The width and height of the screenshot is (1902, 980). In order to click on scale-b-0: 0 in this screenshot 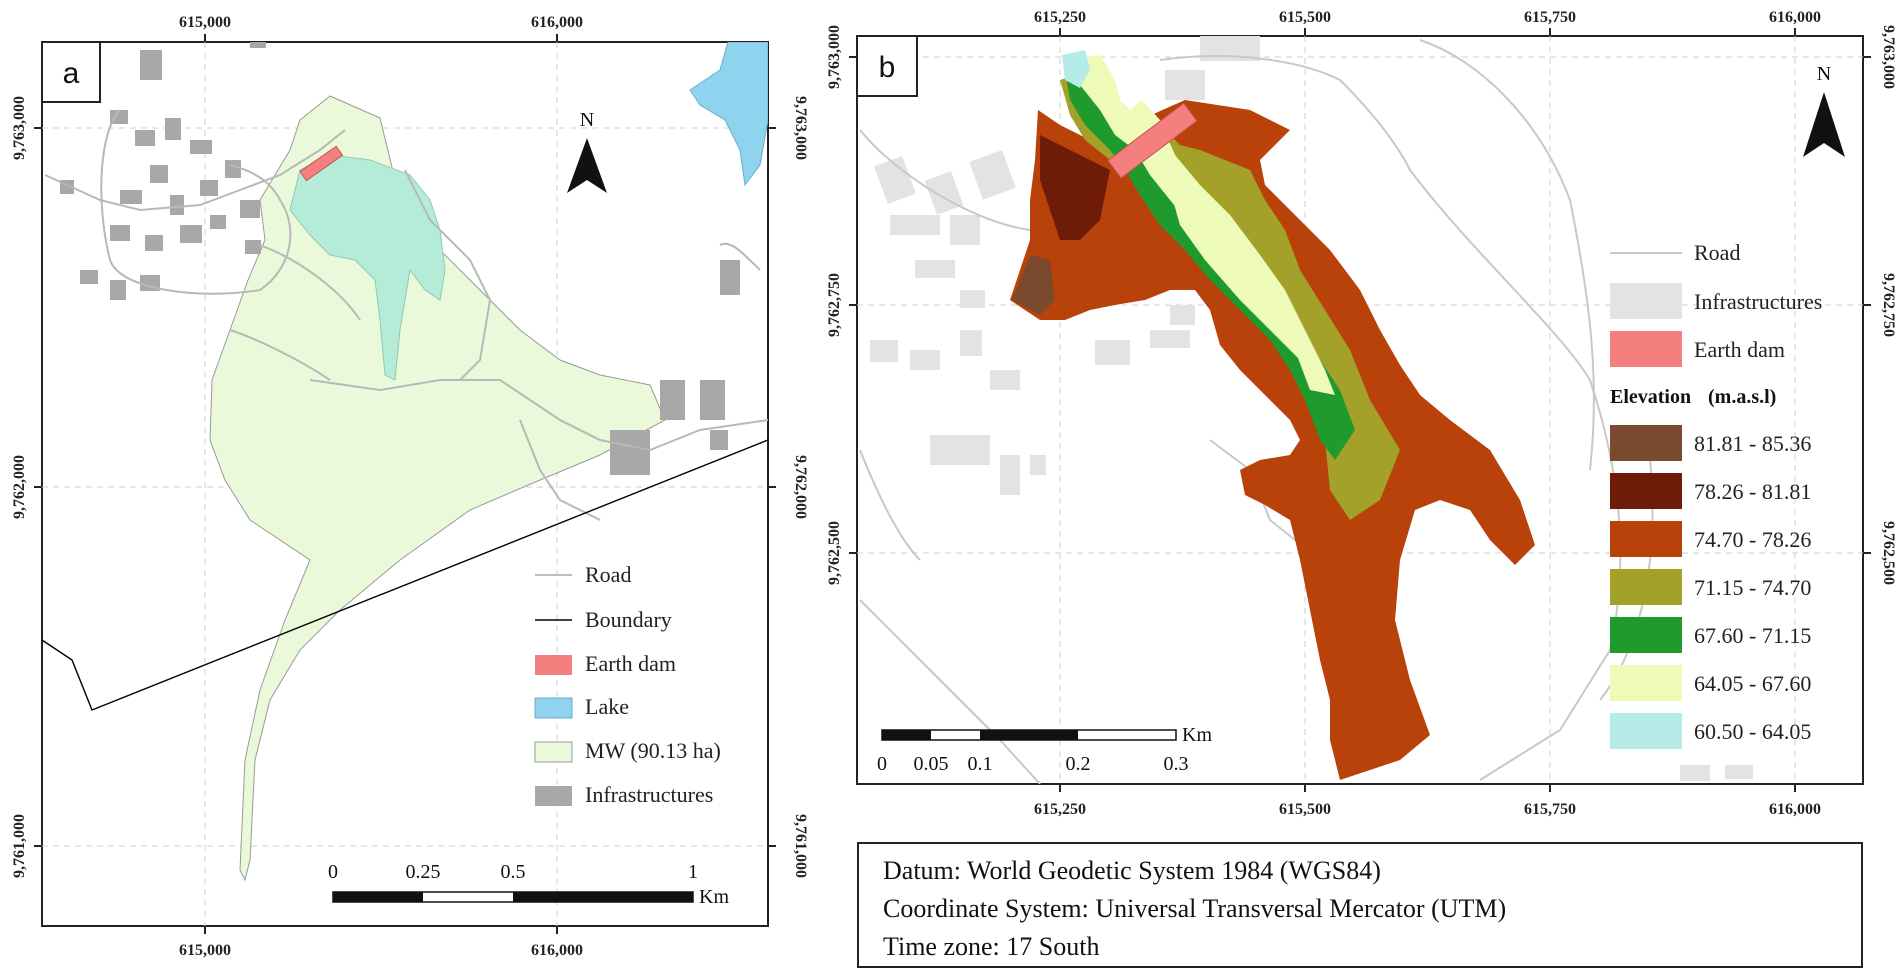, I will do `click(882, 764)`.